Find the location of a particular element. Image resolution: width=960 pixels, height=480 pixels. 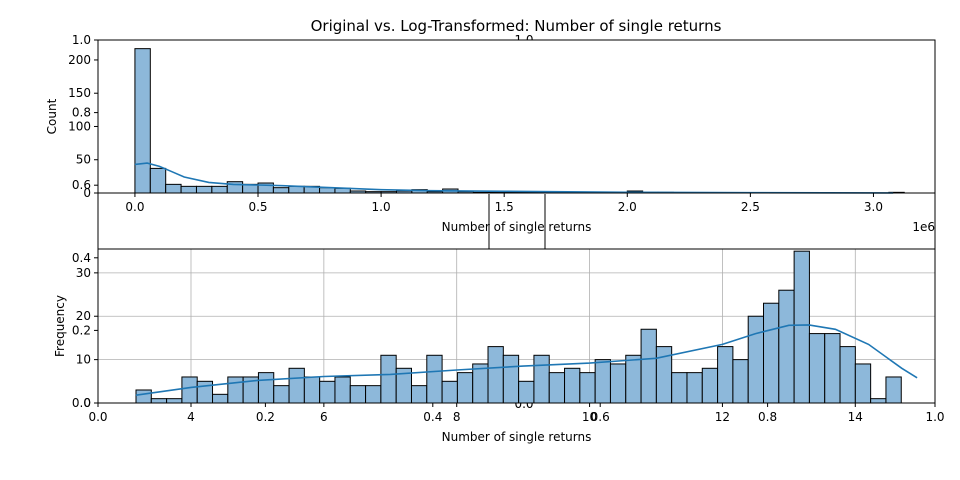

hist1-x-tick-label: 2.5 is located at coordinates (750, 207).